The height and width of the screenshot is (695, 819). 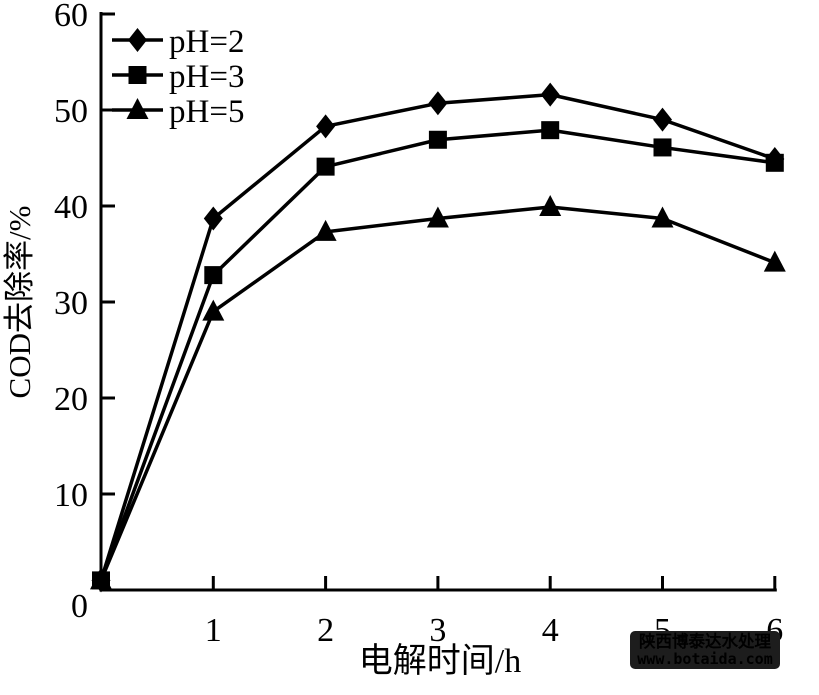 What do you see at coordinates (206, 77) in the screenshot?
I see `legend-label-pH=3: pH=3` at bounding box center [206, 77].